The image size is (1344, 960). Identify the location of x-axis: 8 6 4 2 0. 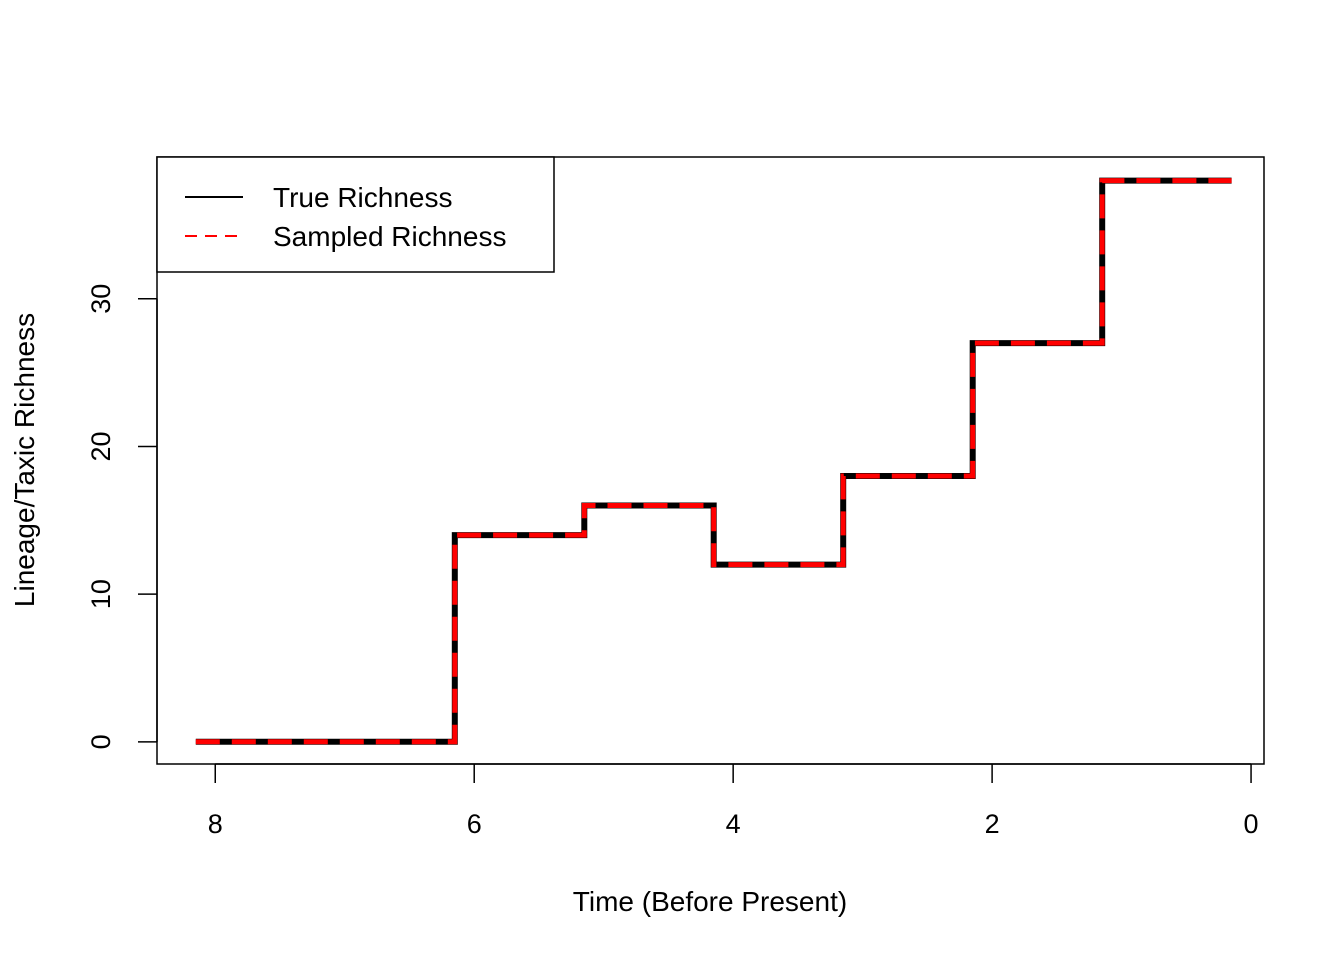
(733, 801).